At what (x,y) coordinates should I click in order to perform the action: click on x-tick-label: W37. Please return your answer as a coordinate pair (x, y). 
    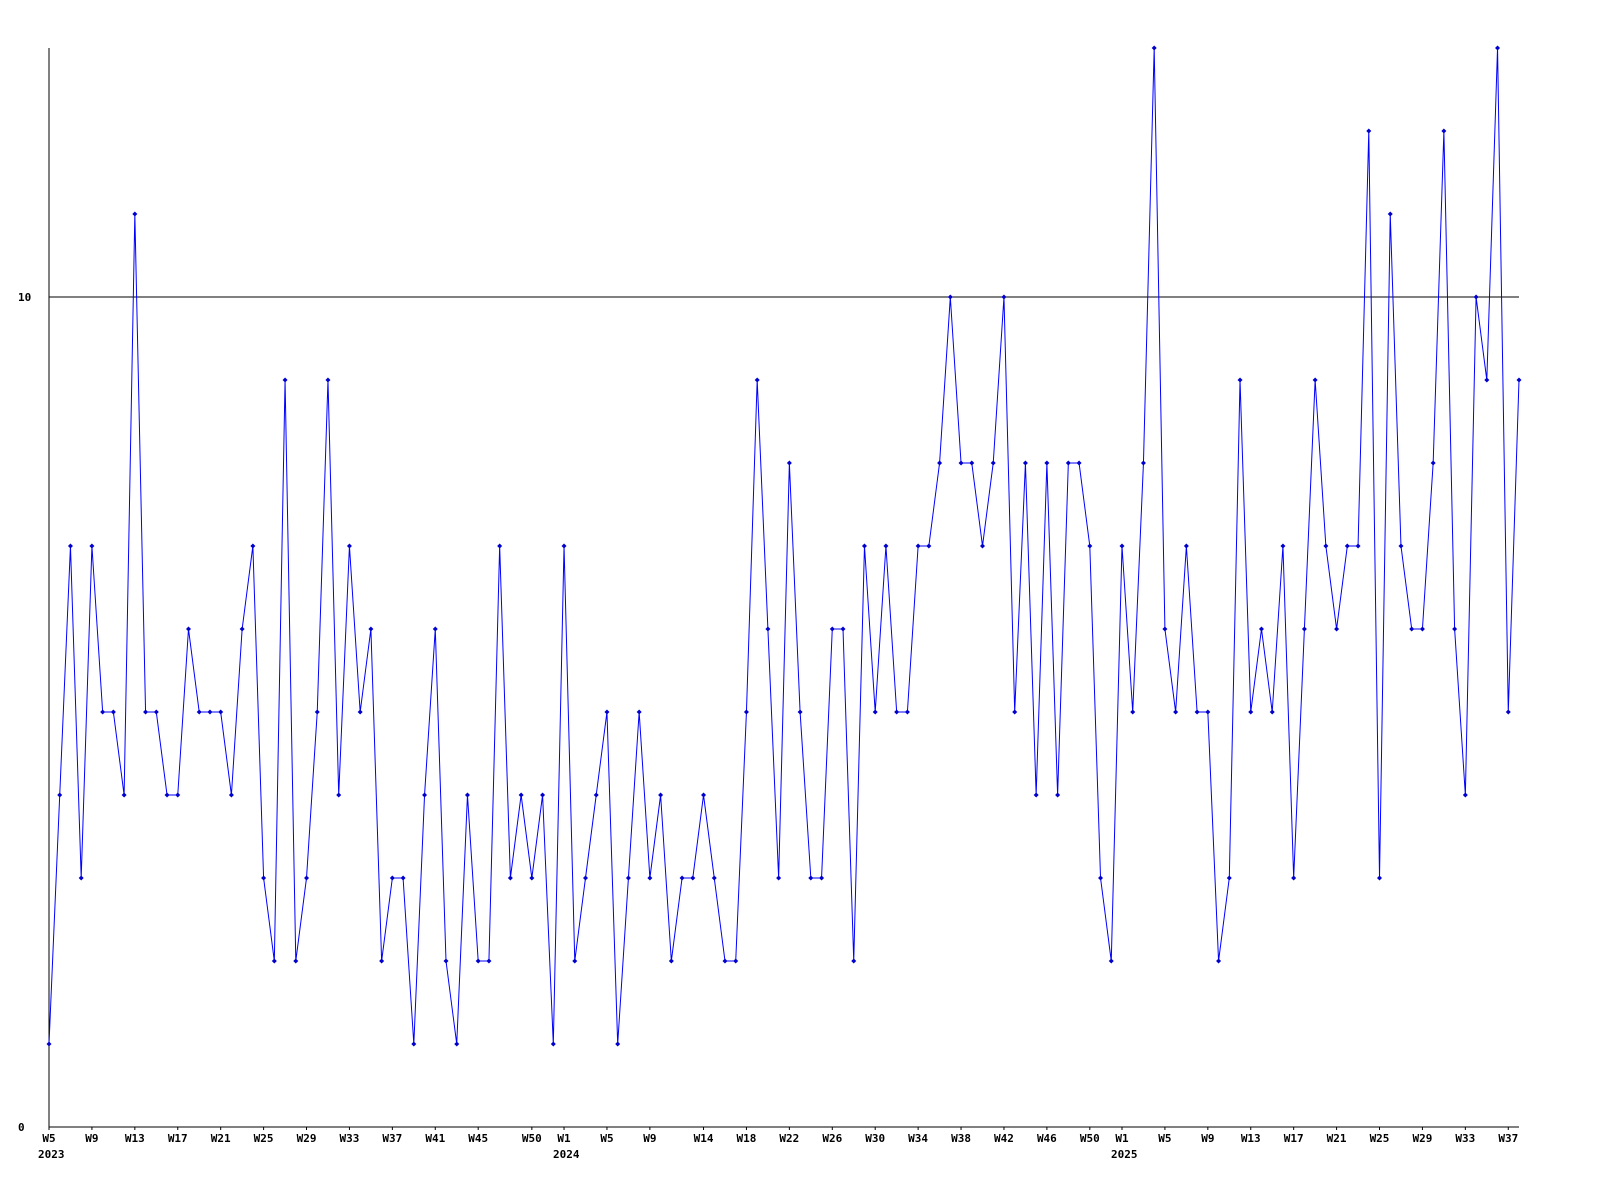
    Looking at the image, I should click on (392, 1138).